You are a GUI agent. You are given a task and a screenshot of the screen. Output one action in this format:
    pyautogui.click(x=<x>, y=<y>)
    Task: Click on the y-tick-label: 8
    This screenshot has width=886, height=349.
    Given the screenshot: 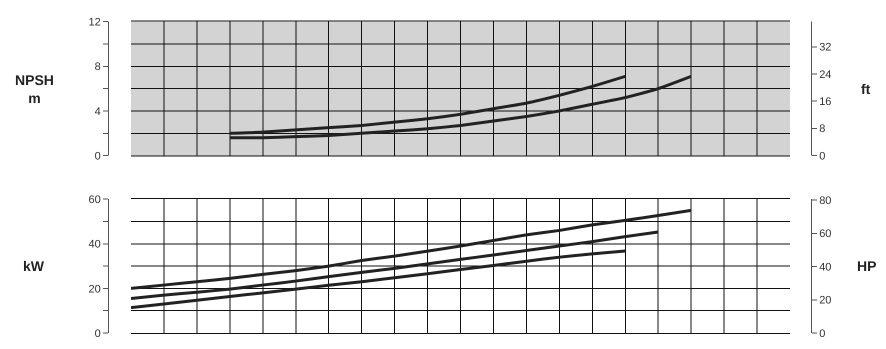 What is the action you would take?
    pyautogui.click(x=97, y=67)
    